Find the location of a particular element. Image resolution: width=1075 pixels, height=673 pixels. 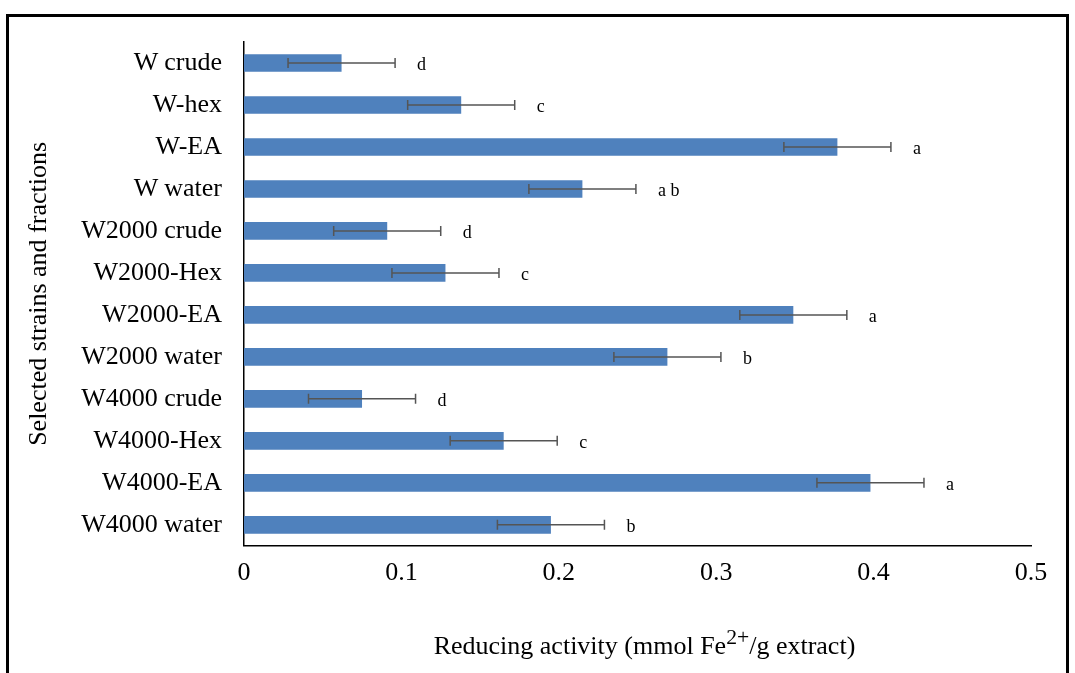

x-tick-label: 0.3 is located at coordinates (716, 572).